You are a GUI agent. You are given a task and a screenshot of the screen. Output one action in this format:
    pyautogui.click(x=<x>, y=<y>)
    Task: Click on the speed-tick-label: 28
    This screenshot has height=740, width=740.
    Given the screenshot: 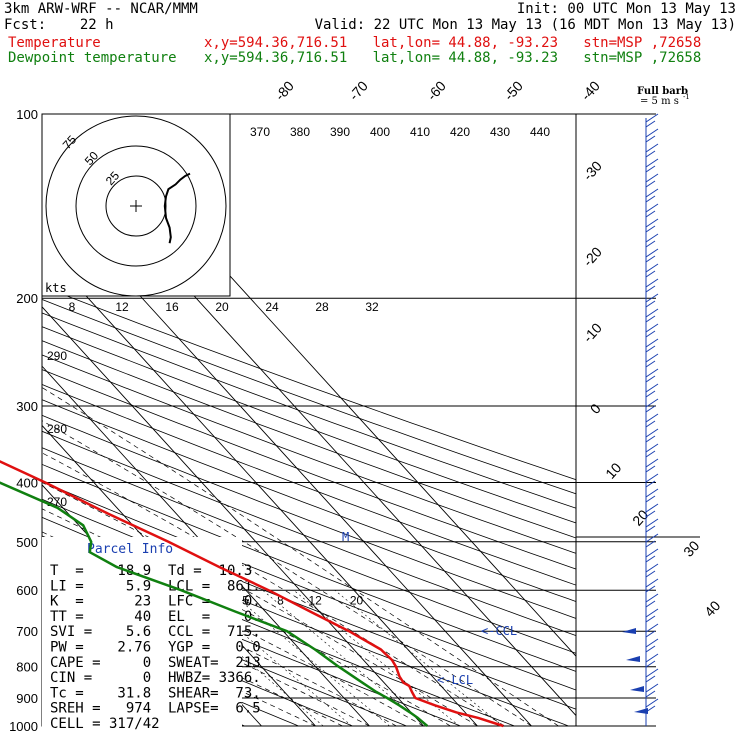 What is the action you would take?
    pyautogui.click(x=322, y=307)
    